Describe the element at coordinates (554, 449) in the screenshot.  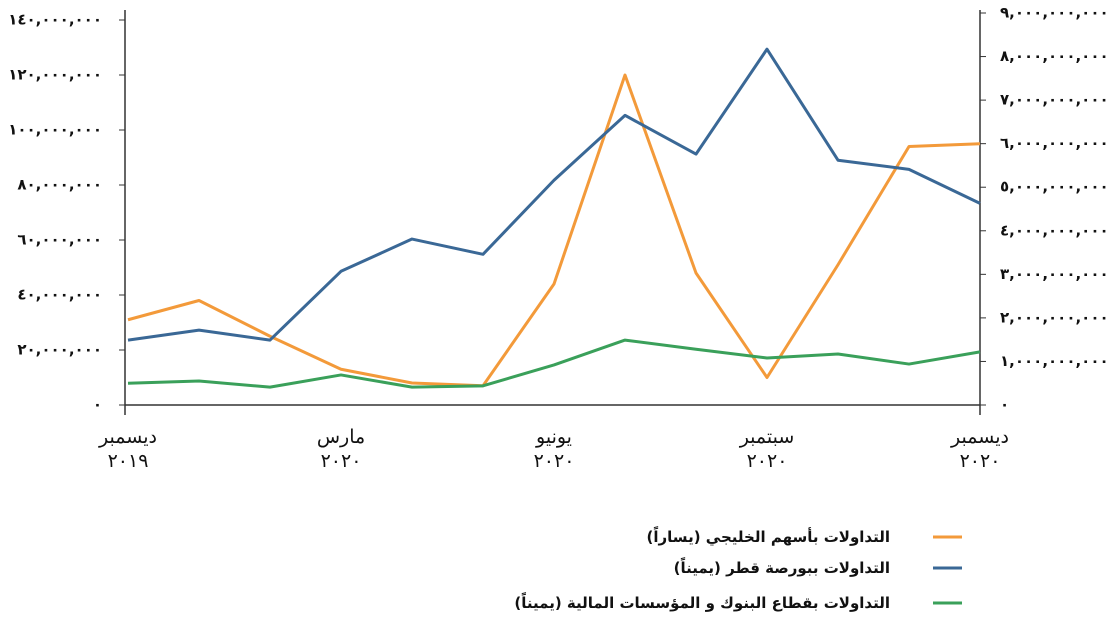
I see `x-tick-label: يونيو ٢٠٢٠` at that location.